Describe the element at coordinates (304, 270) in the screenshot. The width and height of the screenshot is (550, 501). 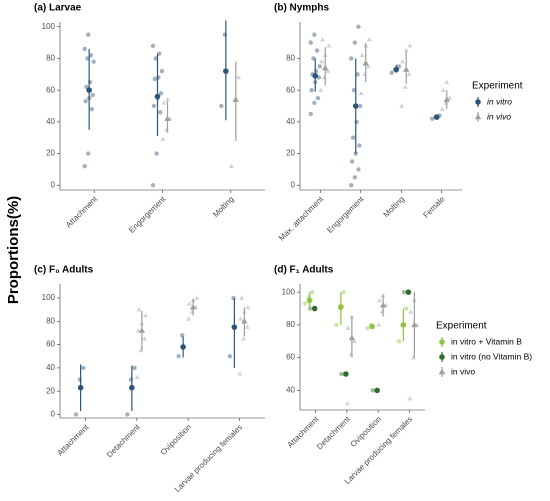
I see `panel-title: (d) F₁ Adults` at that location.